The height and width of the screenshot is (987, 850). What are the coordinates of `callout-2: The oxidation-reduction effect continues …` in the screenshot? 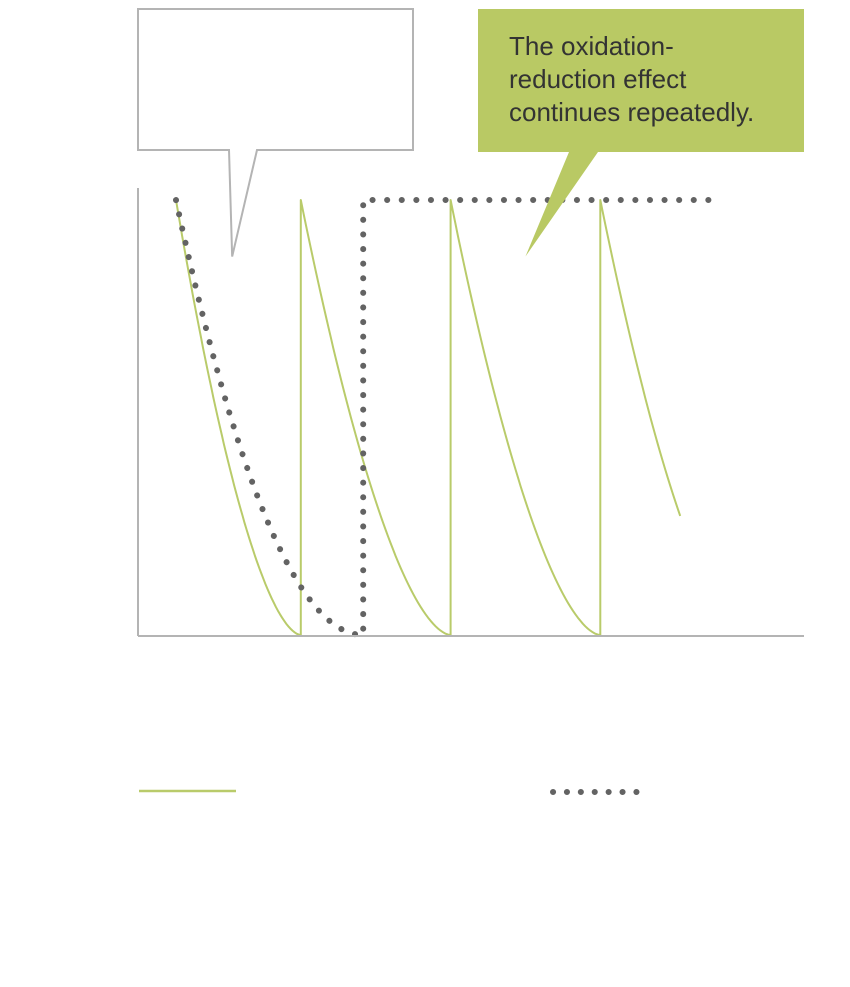 It's located at (641, 133).